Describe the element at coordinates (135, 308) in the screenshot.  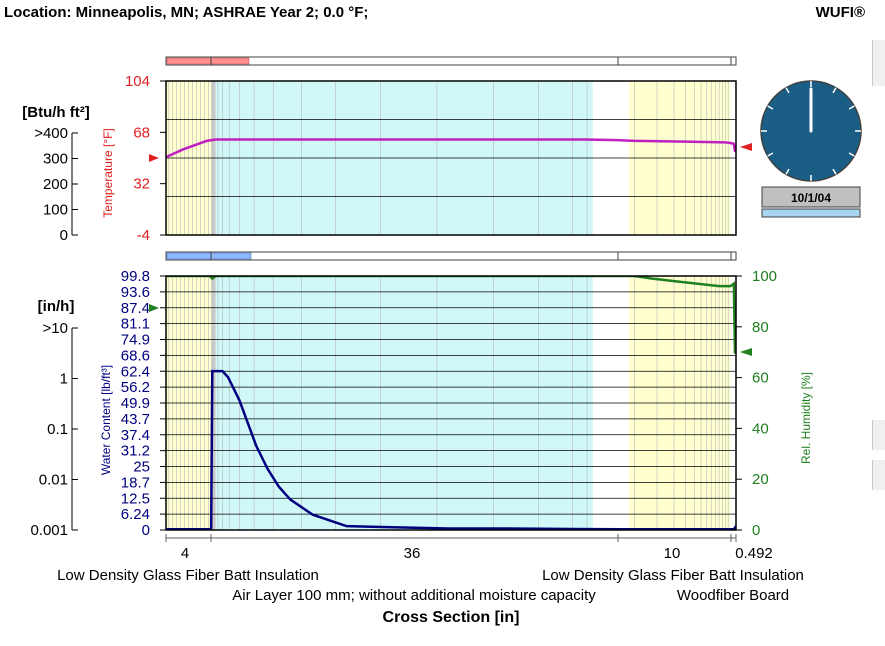
I see `water-tick-label: 87.4` at that location.